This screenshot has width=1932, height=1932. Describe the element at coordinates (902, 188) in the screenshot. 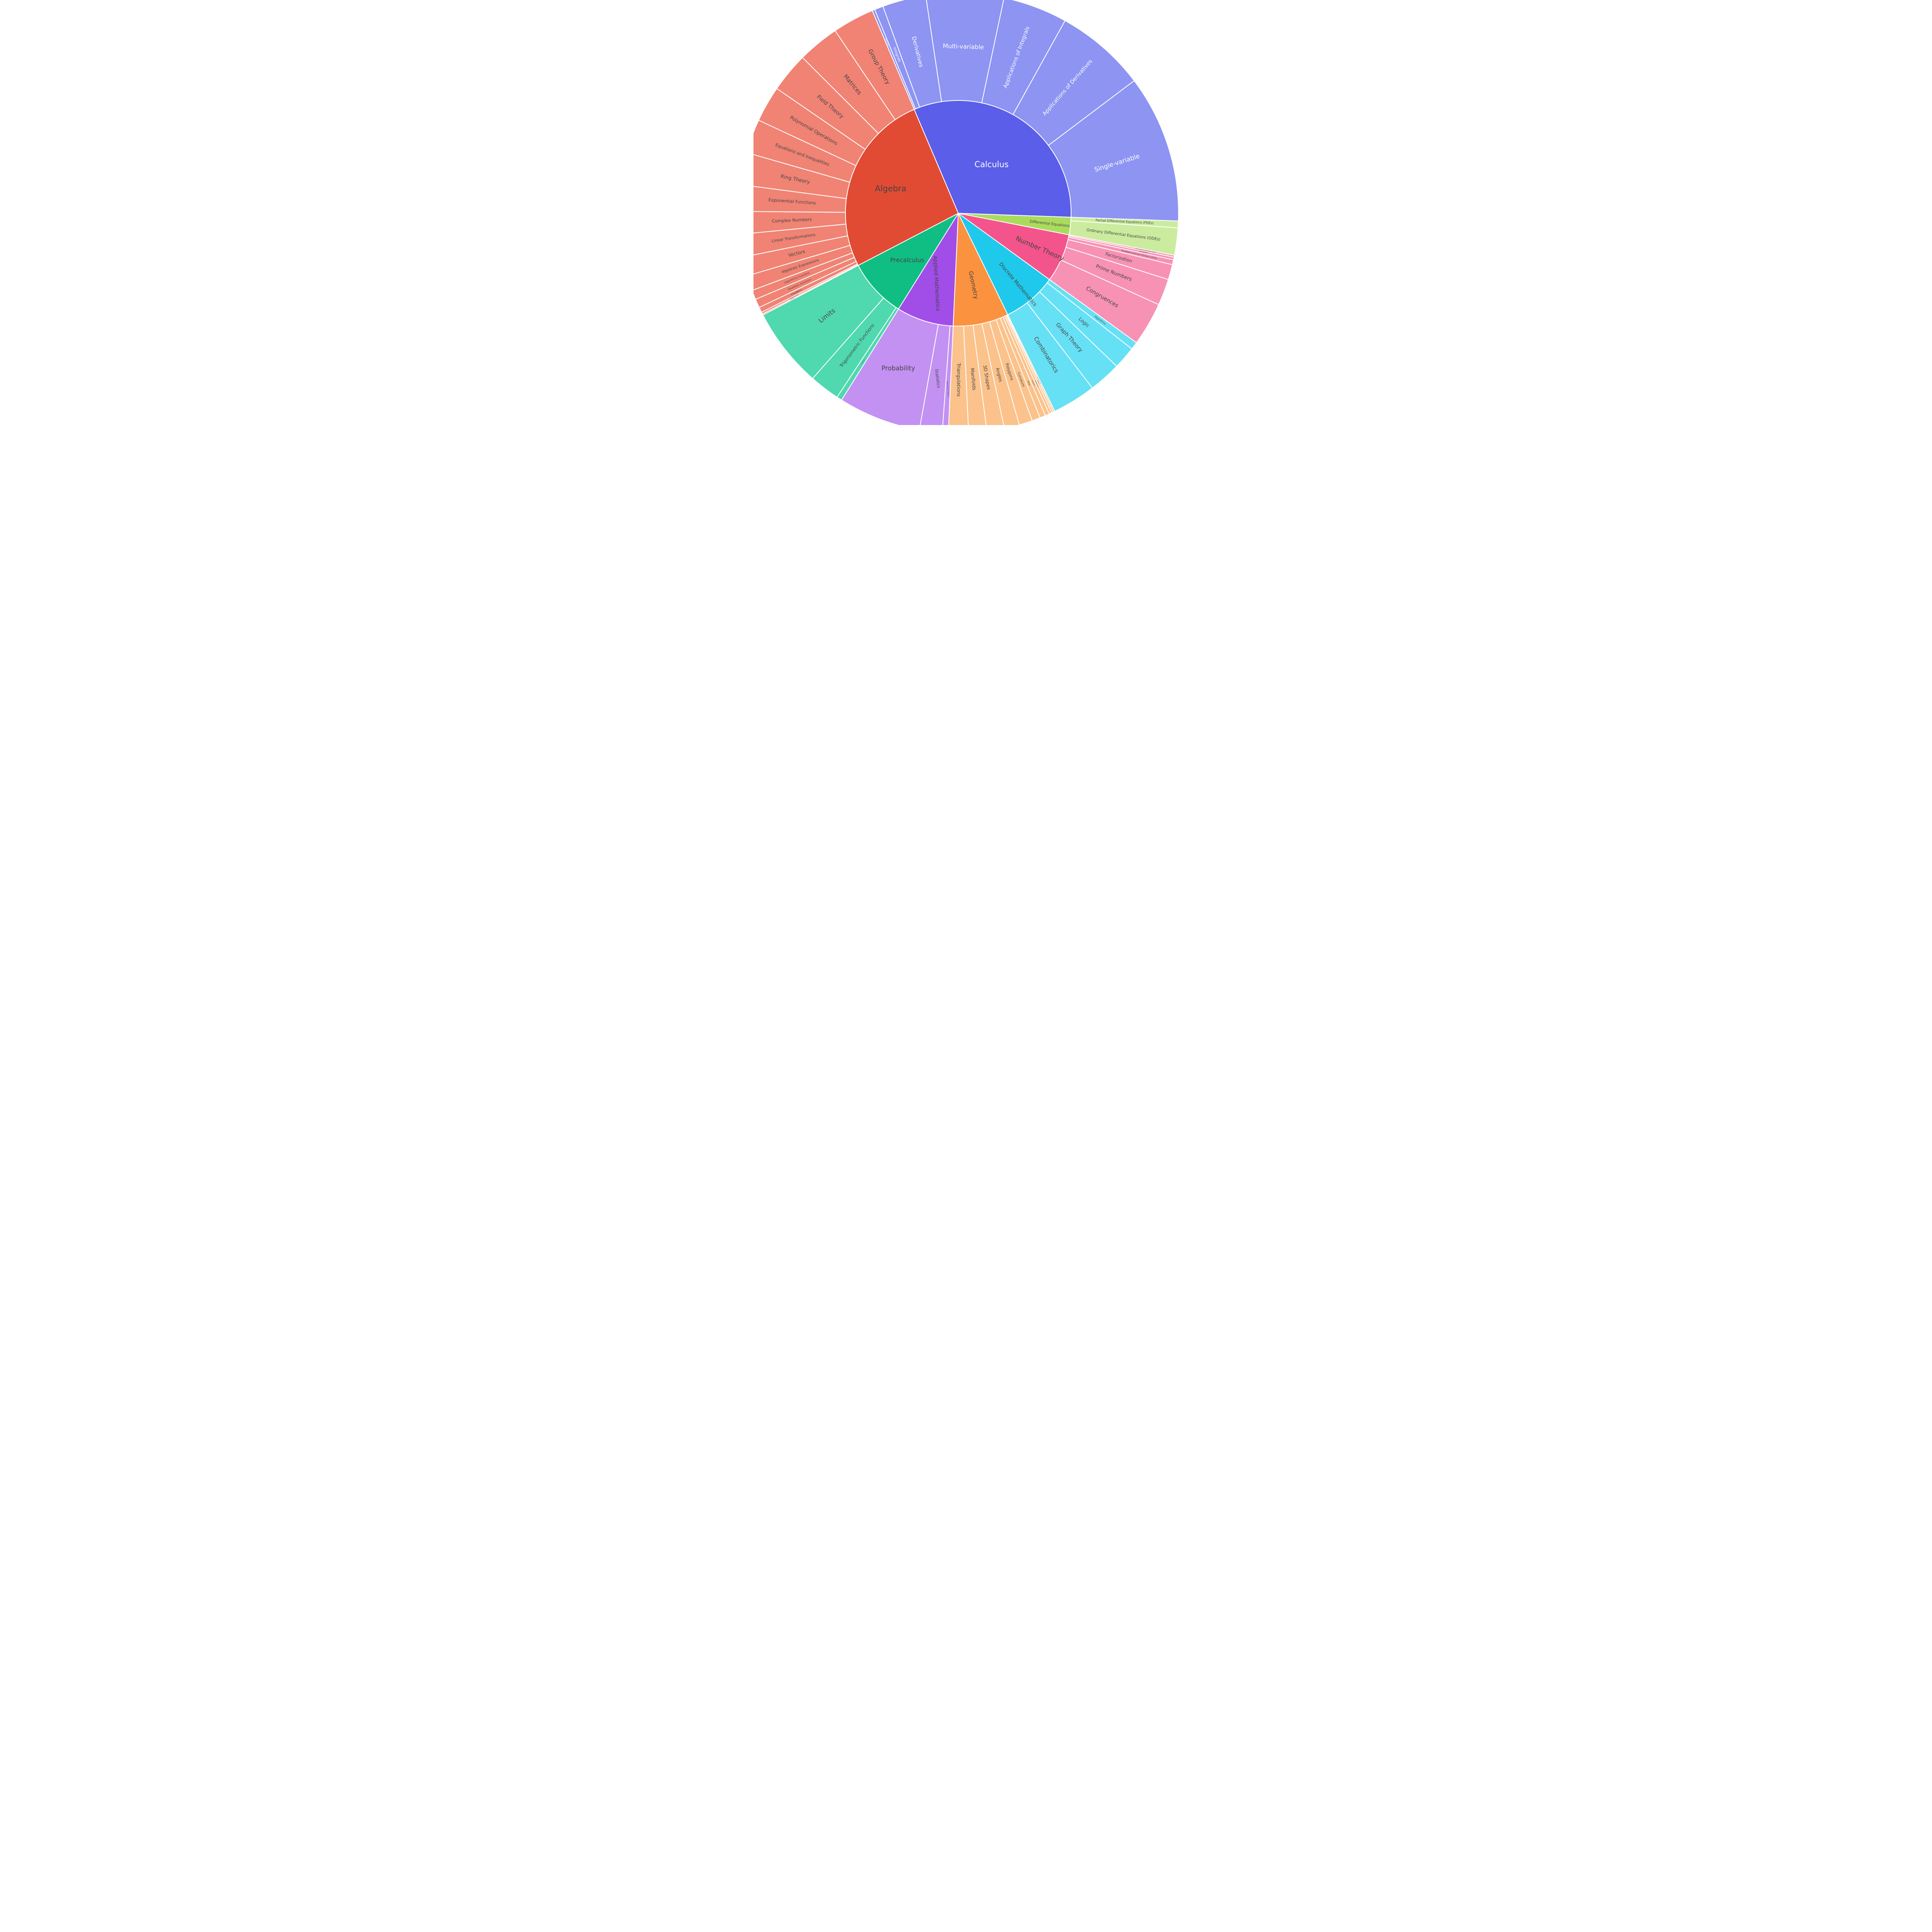

I see `segment-algebra` at that location.